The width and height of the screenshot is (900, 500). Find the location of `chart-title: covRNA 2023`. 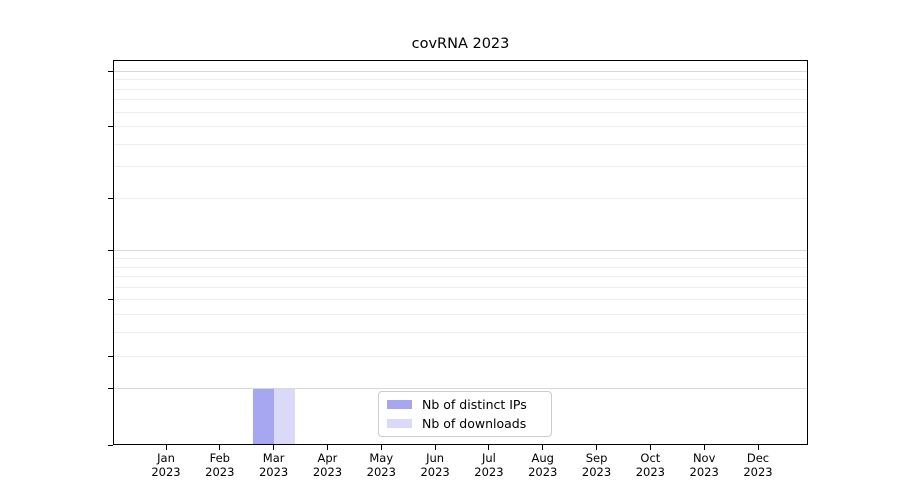

chart-title: covRNA 2023 is located at coordinates (460, 44).